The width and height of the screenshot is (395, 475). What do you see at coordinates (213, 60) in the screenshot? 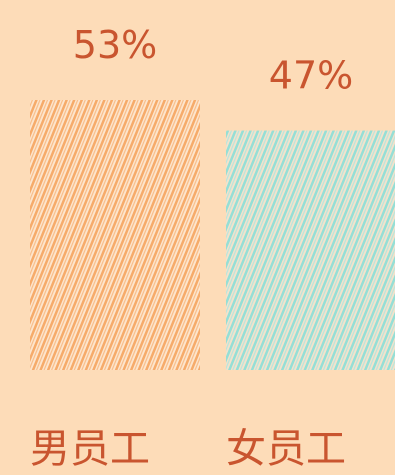
I see `value-labels-group: 53% 47%` at bounding box center [213, 60].